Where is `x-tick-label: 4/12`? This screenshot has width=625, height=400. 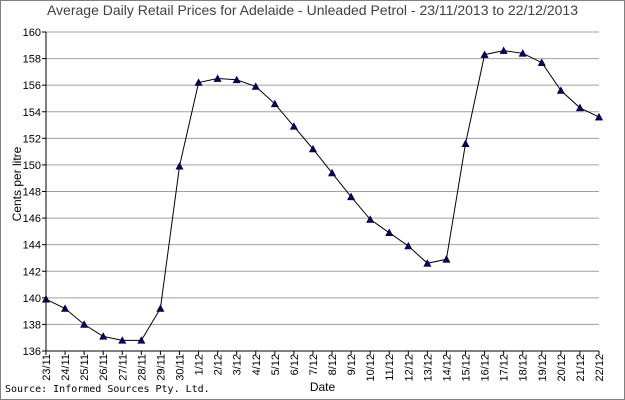
x-tick-label: 4/12 is located at coordinates (257, 364).